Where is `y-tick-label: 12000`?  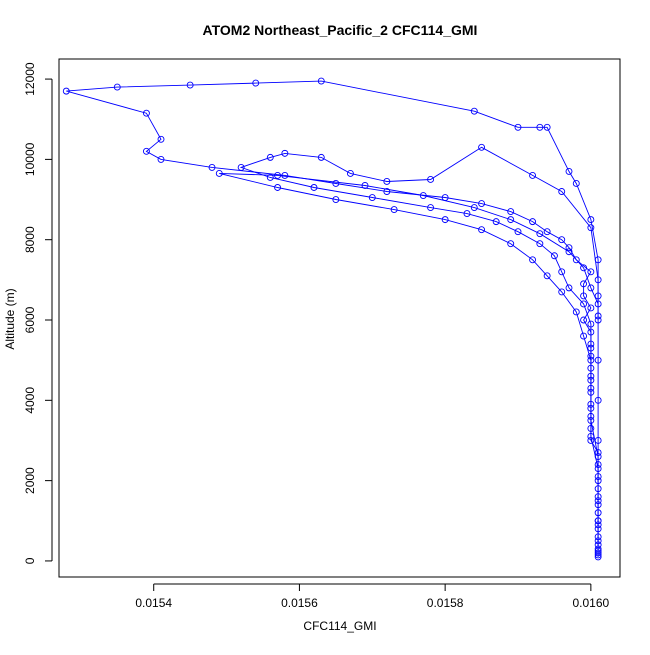
y-tick-label: 12000 is located at coordinates (30, 79).